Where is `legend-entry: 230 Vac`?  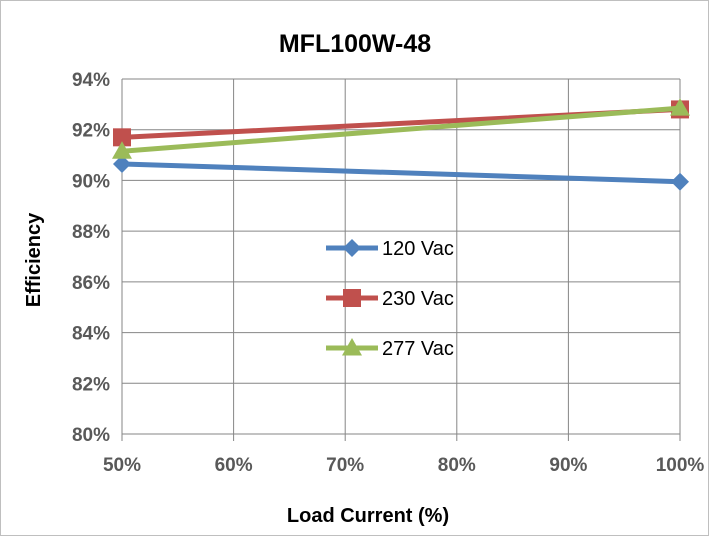 legend-entry: 230 Vac is located at coordinates (390, 299).